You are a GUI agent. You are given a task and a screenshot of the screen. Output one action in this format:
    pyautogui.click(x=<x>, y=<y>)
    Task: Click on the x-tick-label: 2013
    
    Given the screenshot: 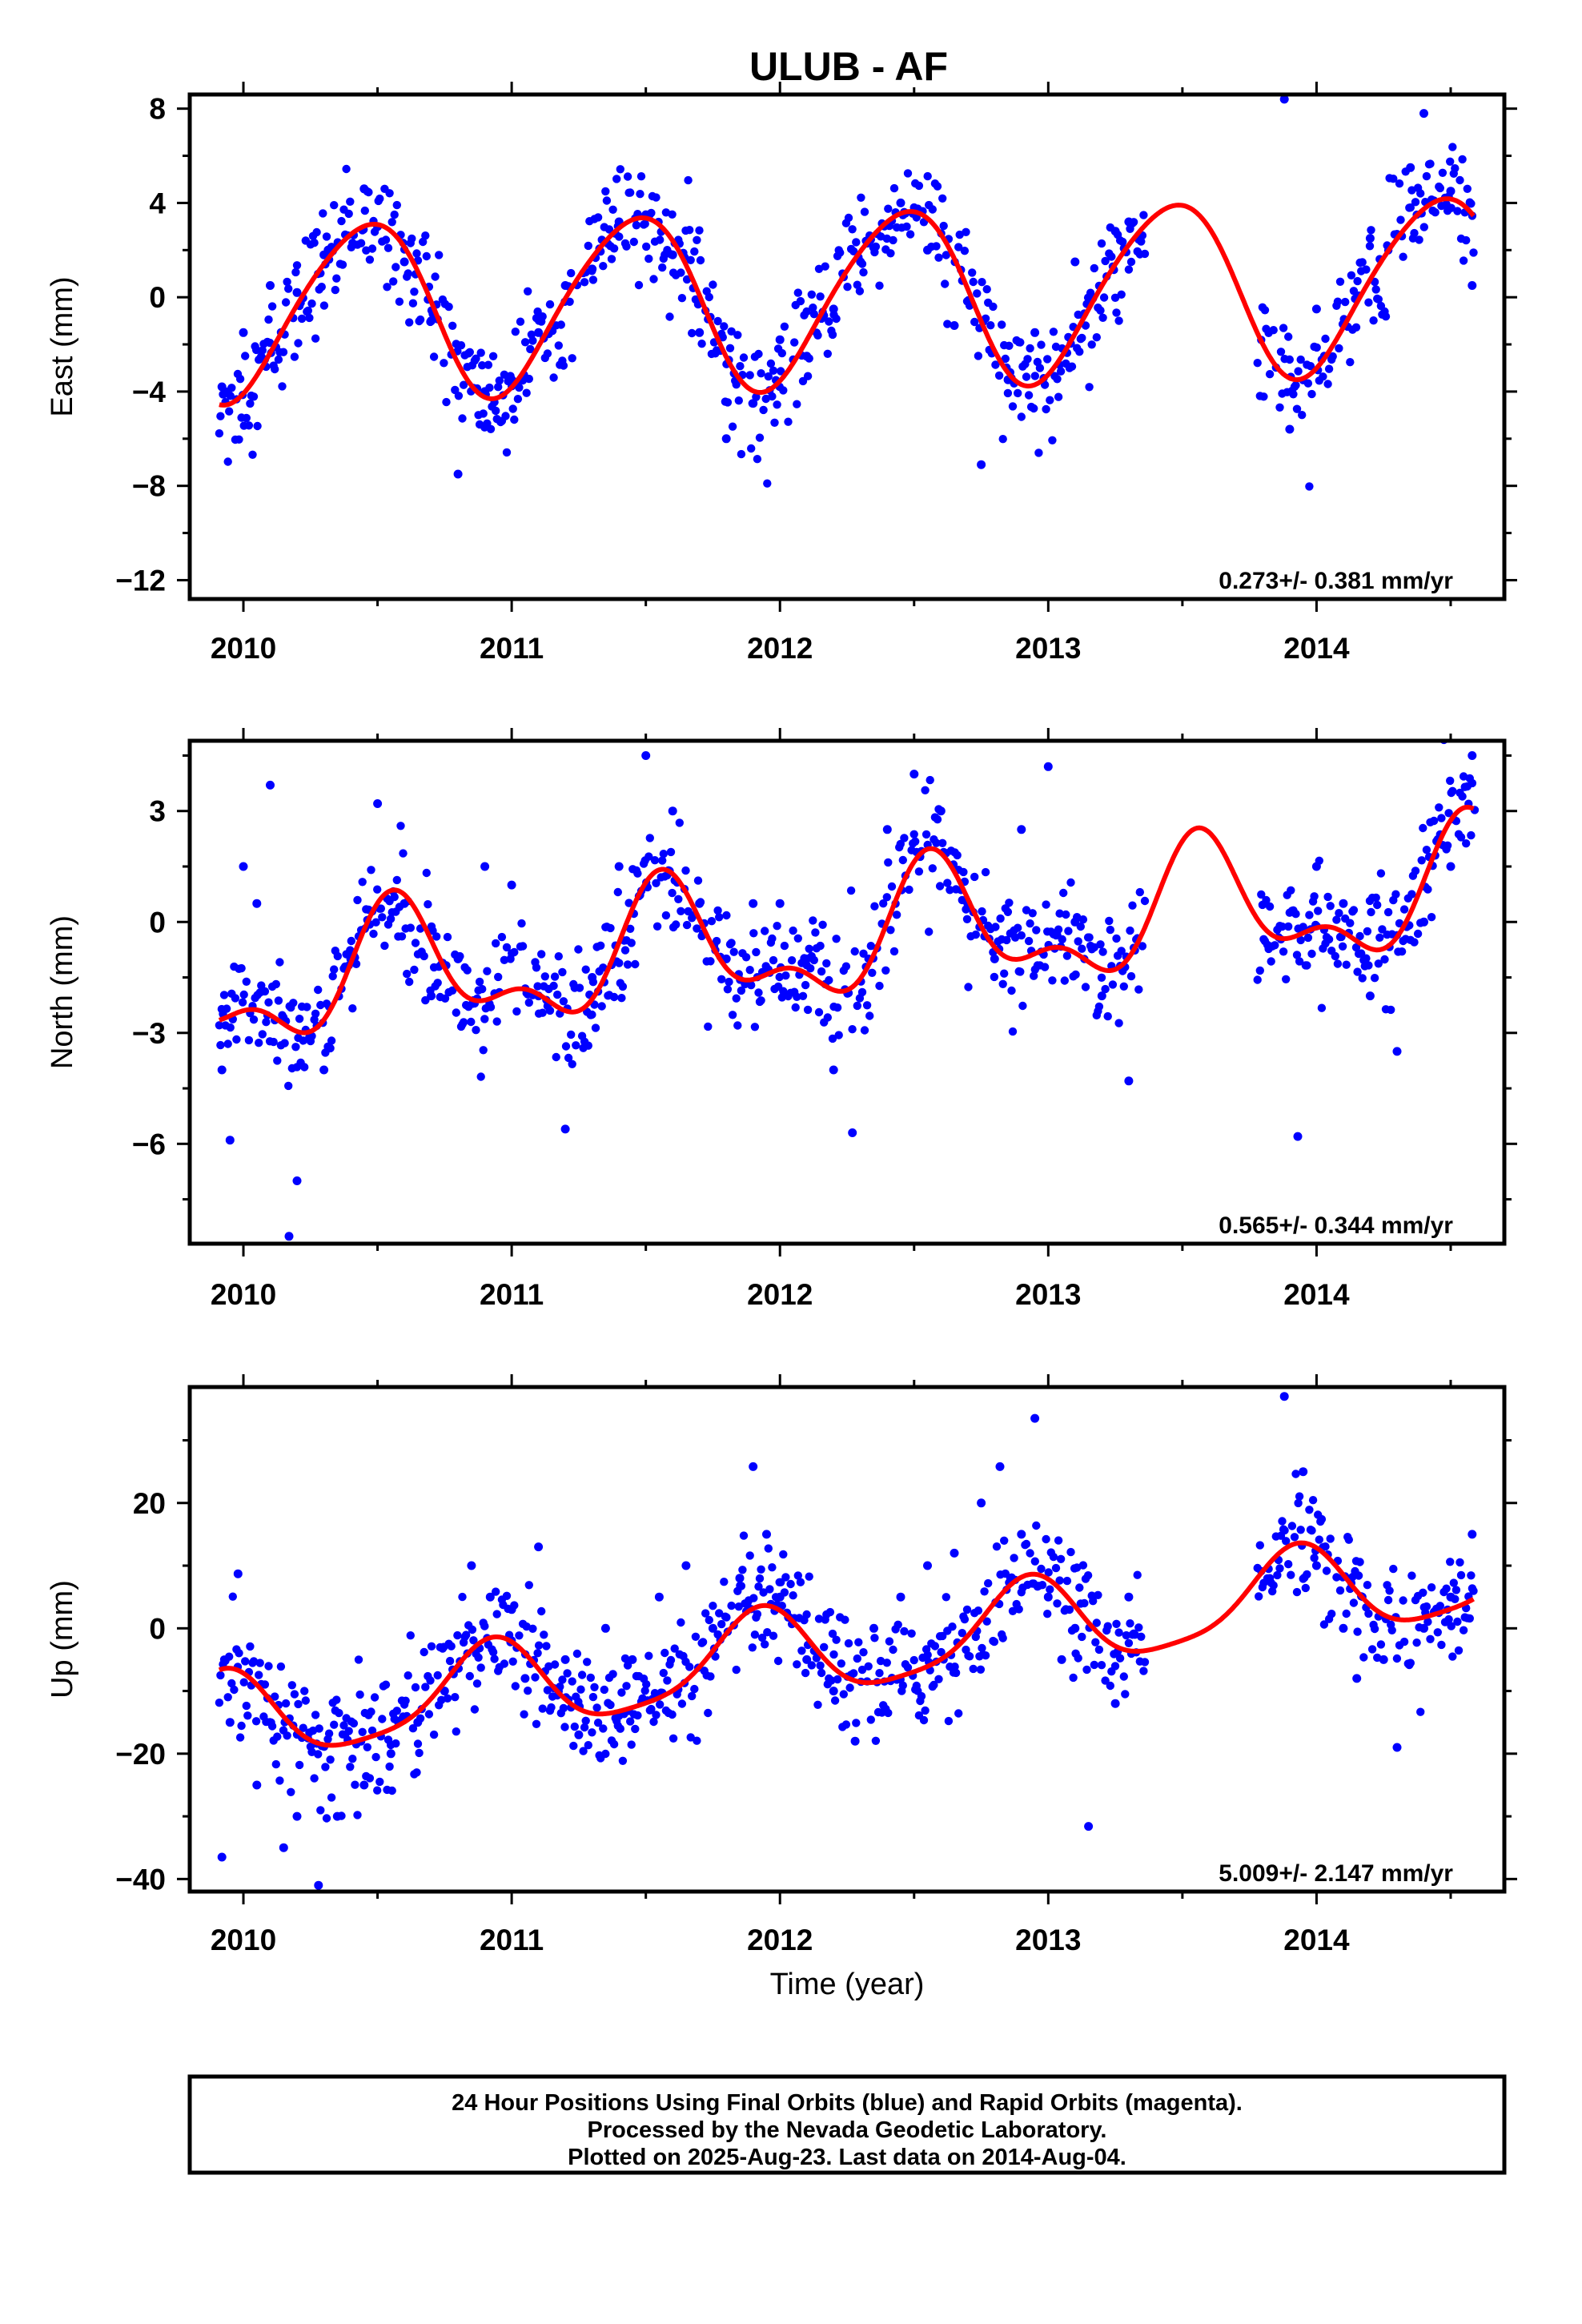 What is the action you would take?
    pyautogui.click(x=1048, y=1294)
    